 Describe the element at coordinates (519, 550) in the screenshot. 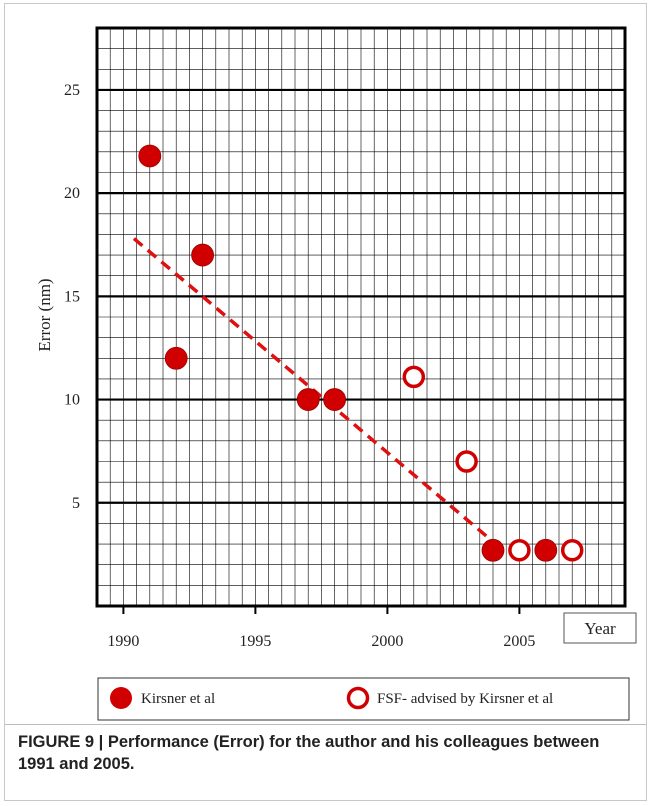

I see `point-hollow-2005` at that location.